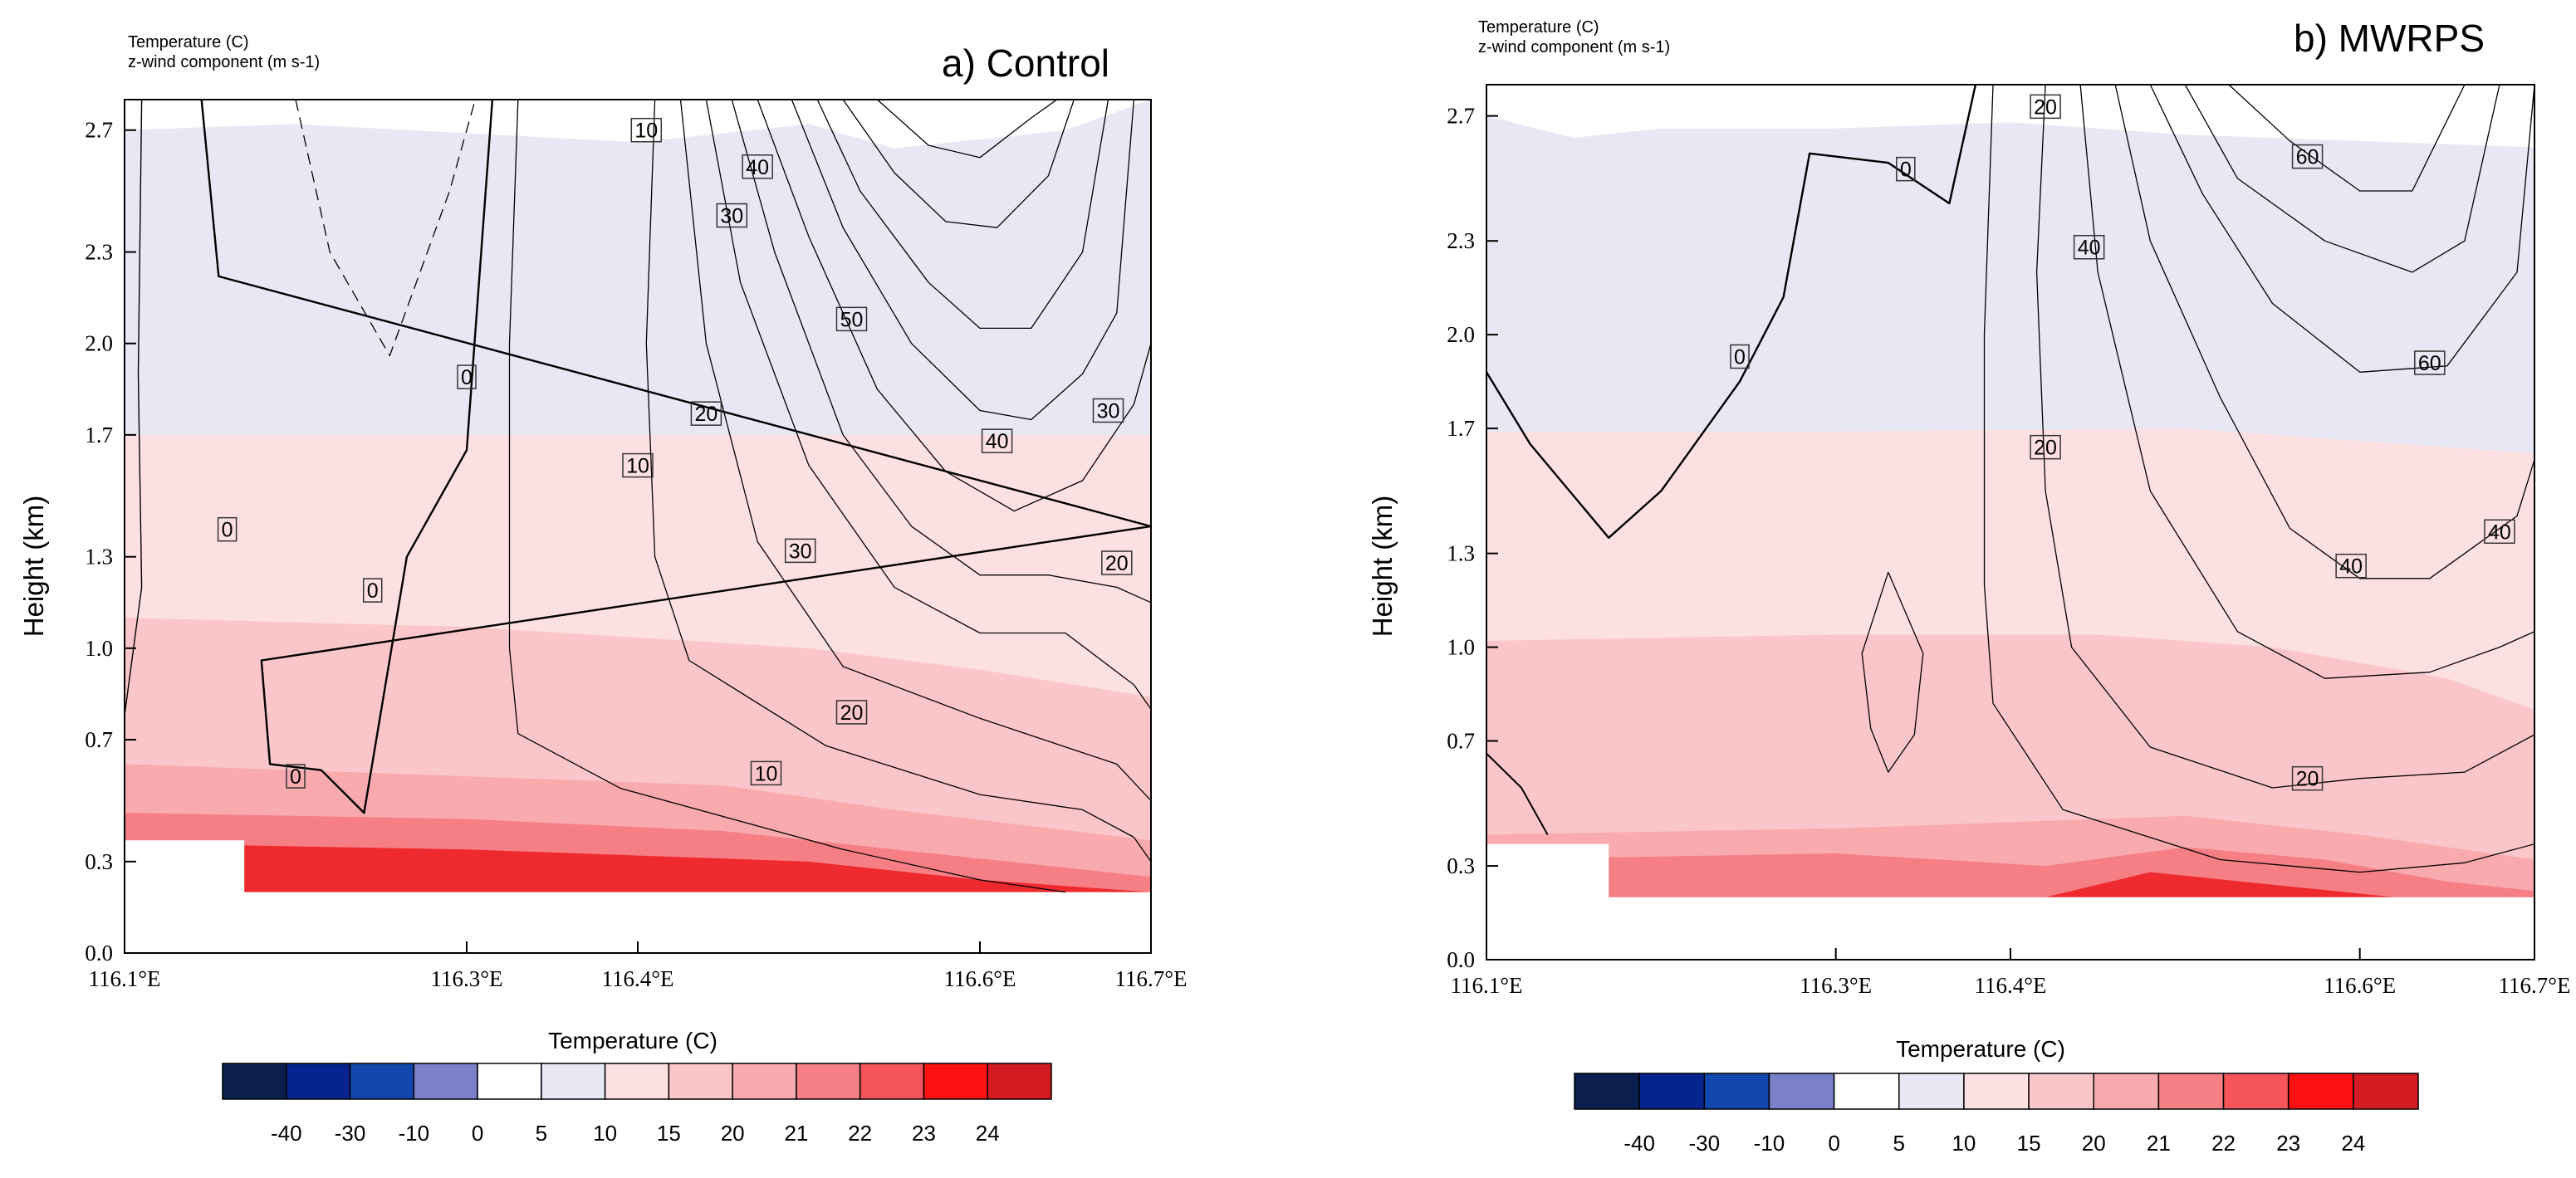 The height and width of the screenshot is (1178, 2576). What do you see at coordinates (1461, 116) in the screenshot?
I see `y-tick-label: 2.7` at bounding box center [1461, 116].